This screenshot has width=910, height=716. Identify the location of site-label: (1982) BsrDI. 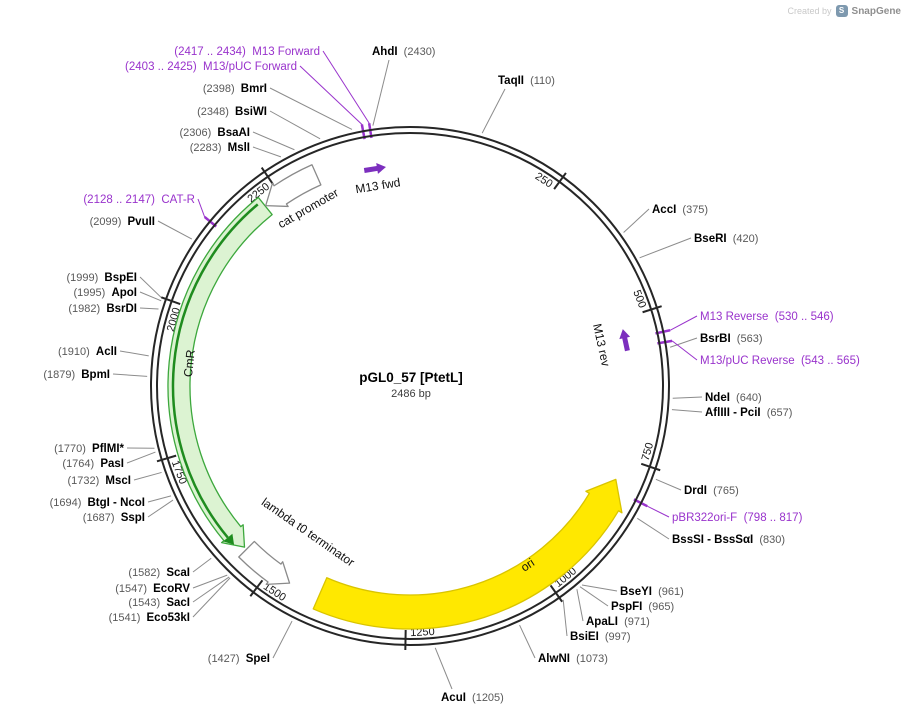
(102, 309).